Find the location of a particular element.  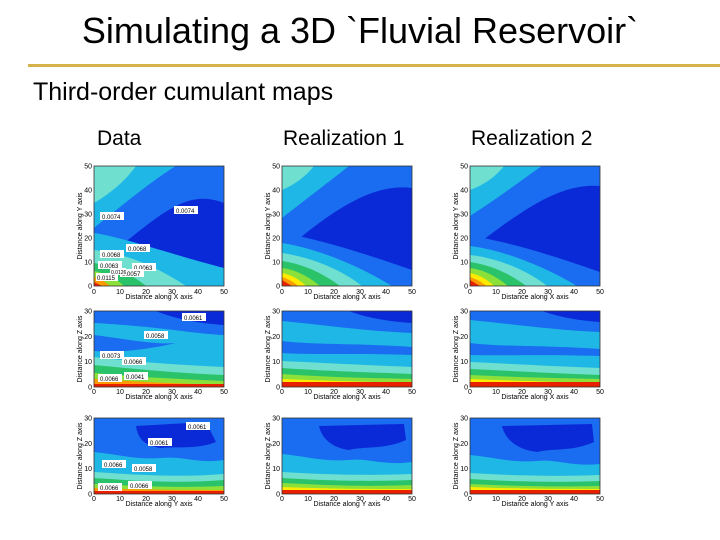

contour-label: 0.0057 is located at coordinates (131, 275).